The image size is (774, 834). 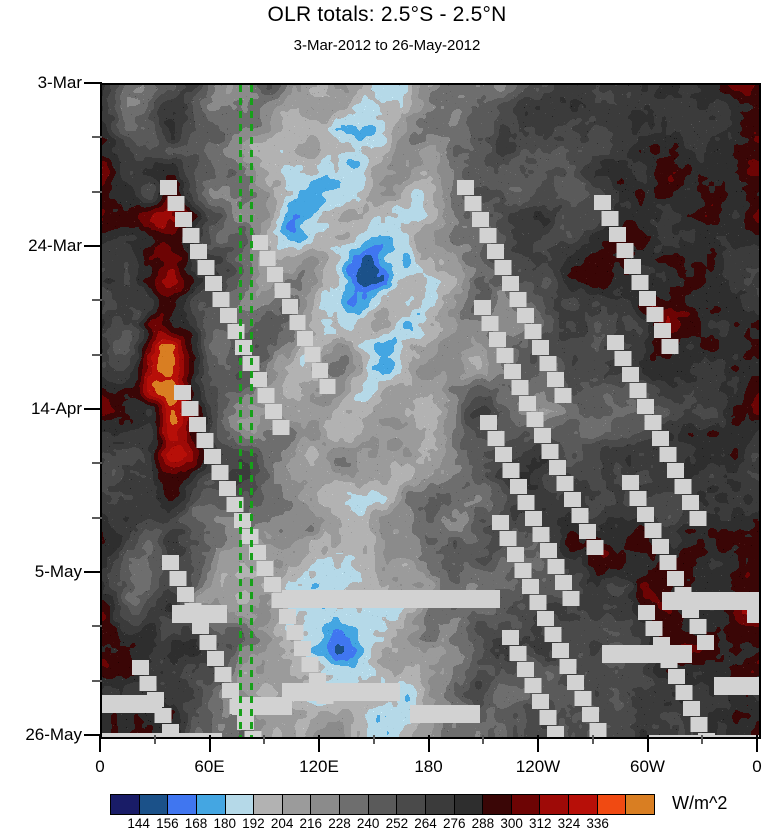 I want to click on y-tick-label: 14-Apr, so click(x=56, y=408).